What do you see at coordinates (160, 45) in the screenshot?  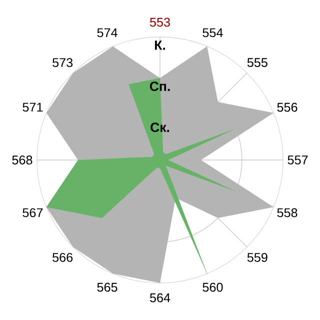 I see `y-tick-label: К.` at bounding box center [160, 45].